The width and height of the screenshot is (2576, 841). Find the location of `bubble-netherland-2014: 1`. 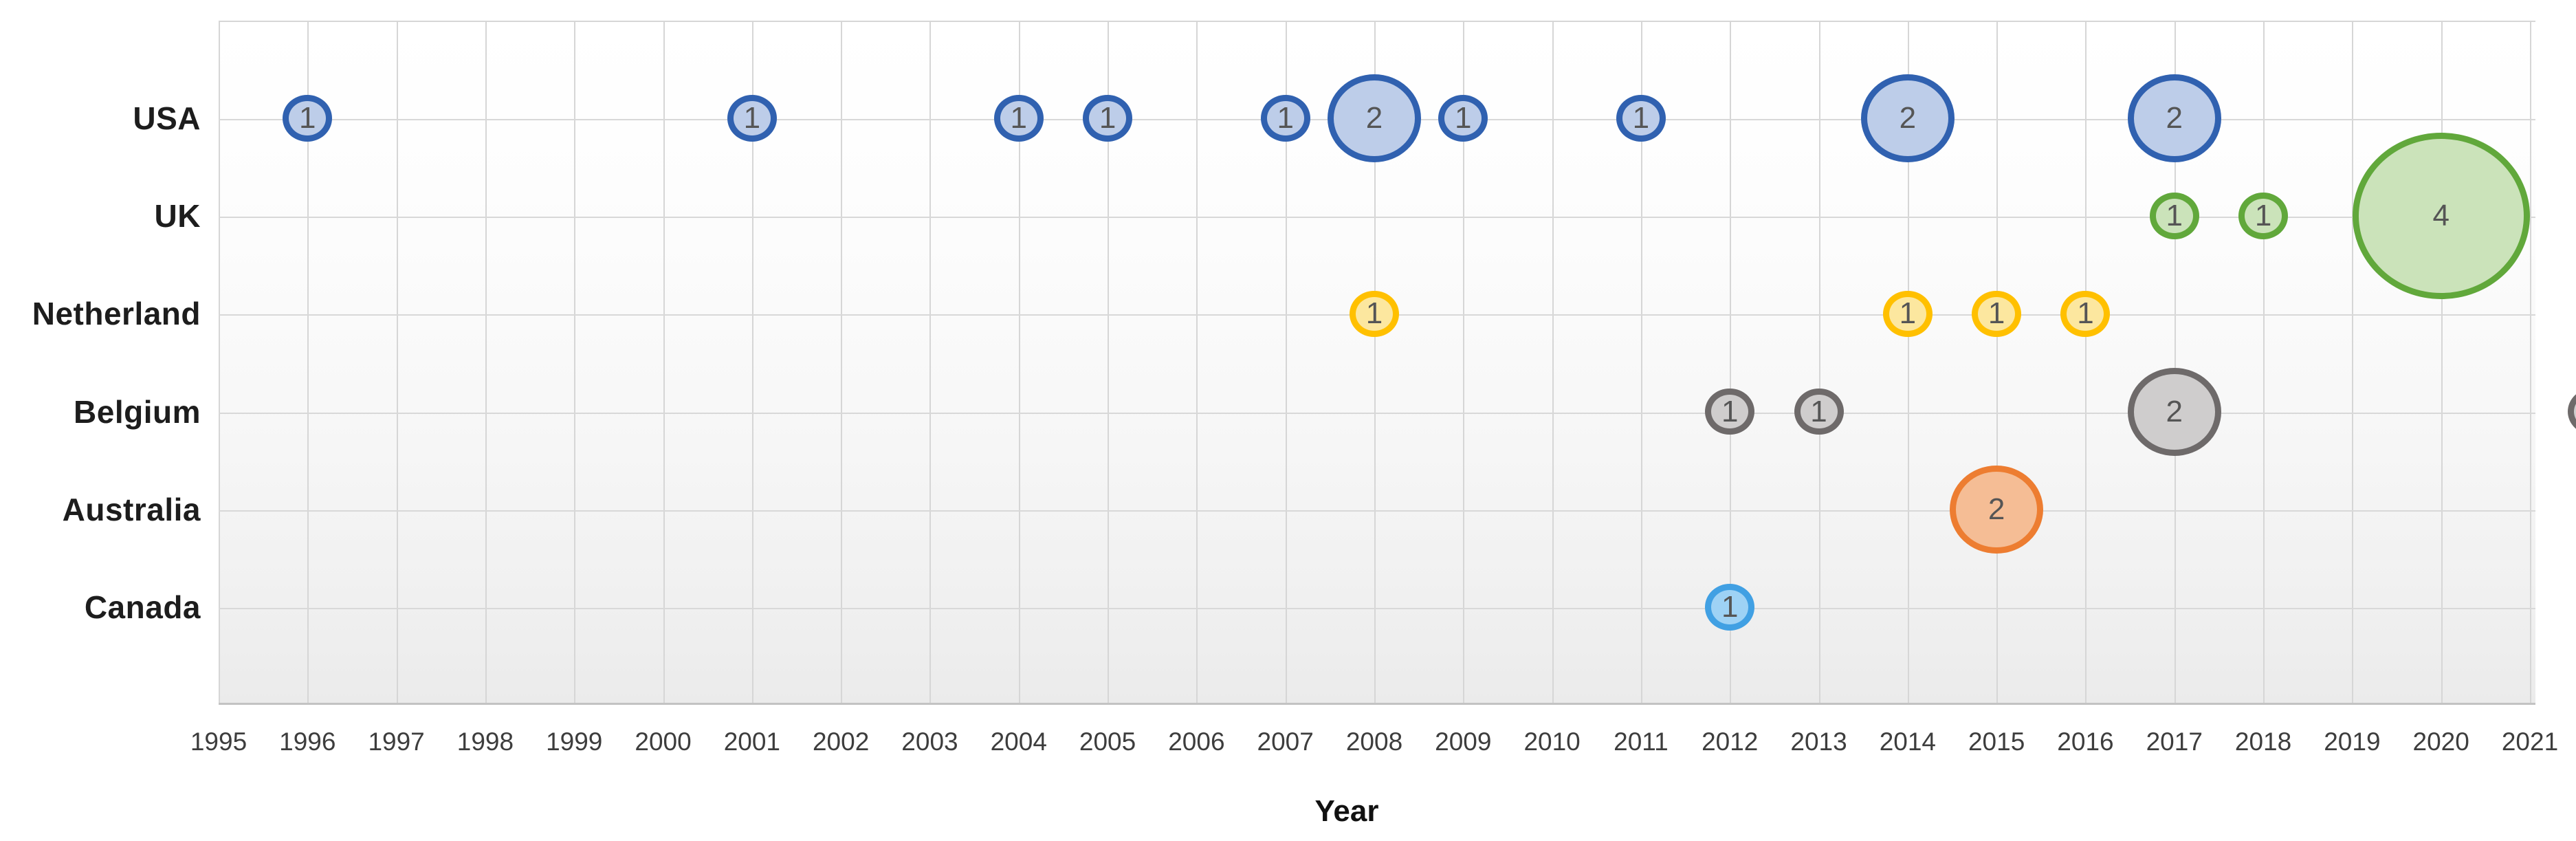

bubble-netherland-2014: 1 is located at coordinates (1907, 314).